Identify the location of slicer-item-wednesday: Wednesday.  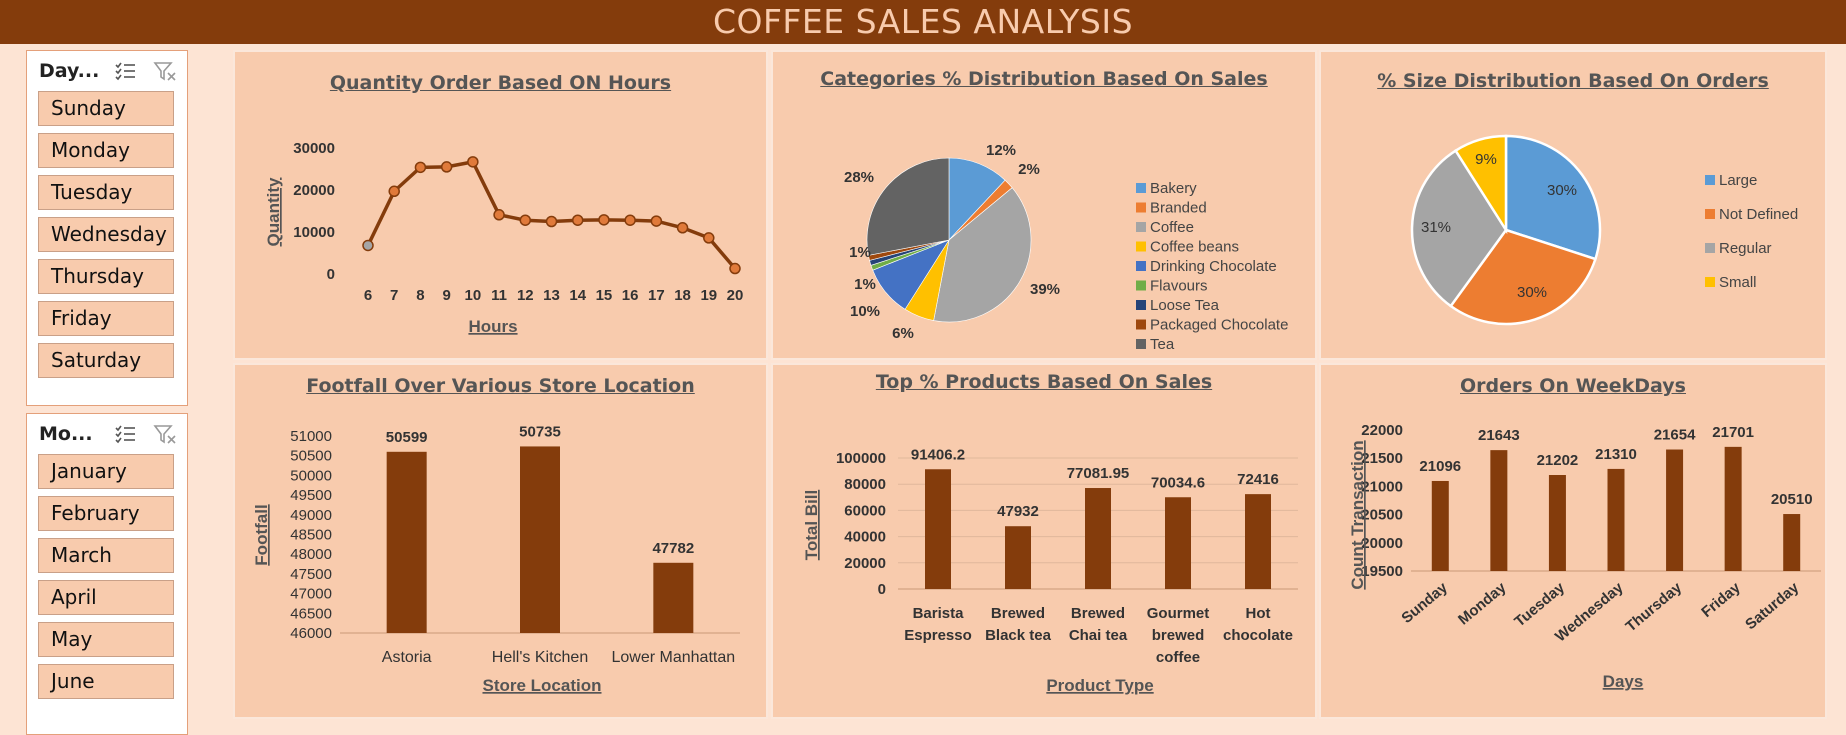
(106, 234).